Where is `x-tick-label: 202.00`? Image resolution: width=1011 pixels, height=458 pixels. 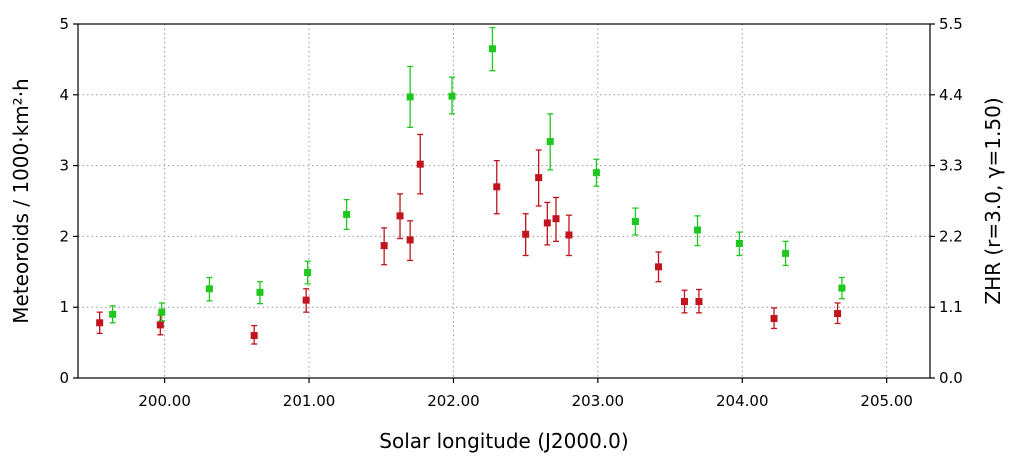 x-tick-label: 202.00 is located at coordinates (453, 401).